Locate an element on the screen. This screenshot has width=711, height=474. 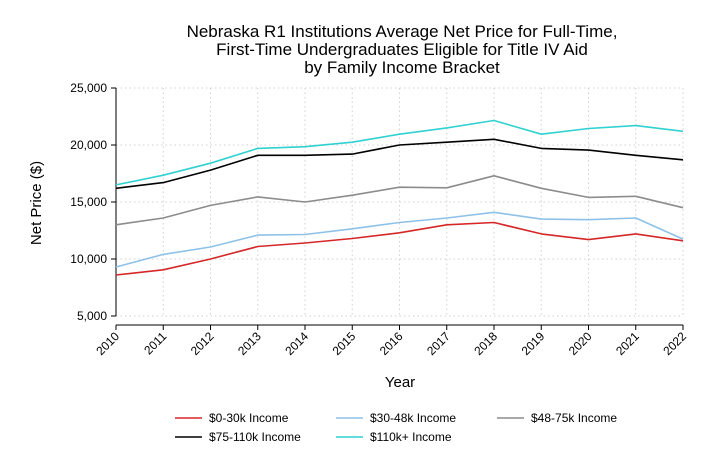
chart-title-line-3: by Family Income Bracket is located at coordinates (402, 67).